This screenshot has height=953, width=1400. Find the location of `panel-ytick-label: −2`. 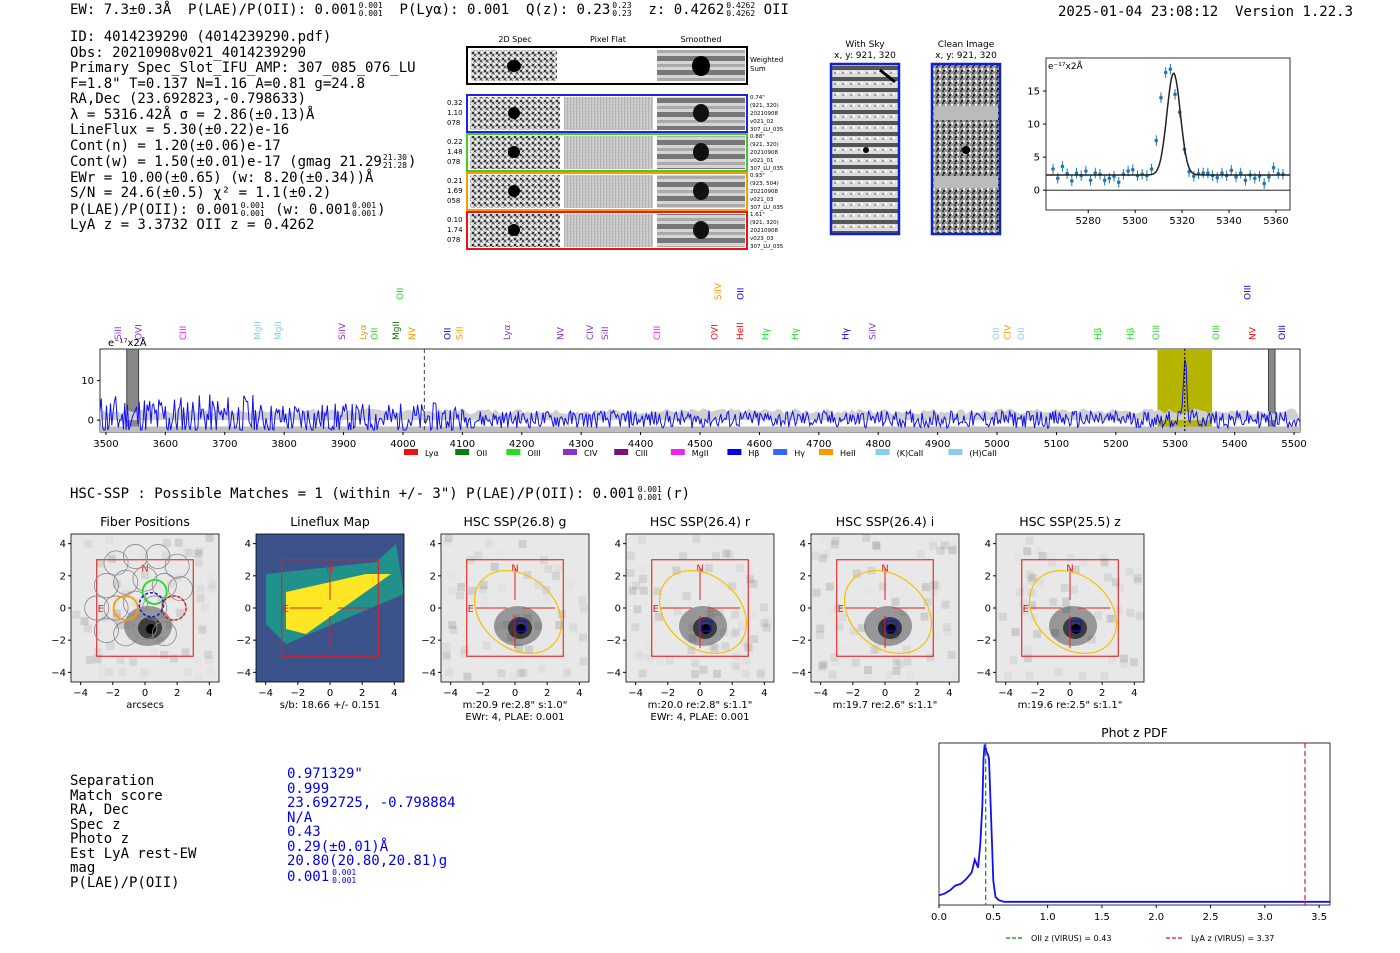

panel-ytick-label: −2 is located at coordinates (243, 641).